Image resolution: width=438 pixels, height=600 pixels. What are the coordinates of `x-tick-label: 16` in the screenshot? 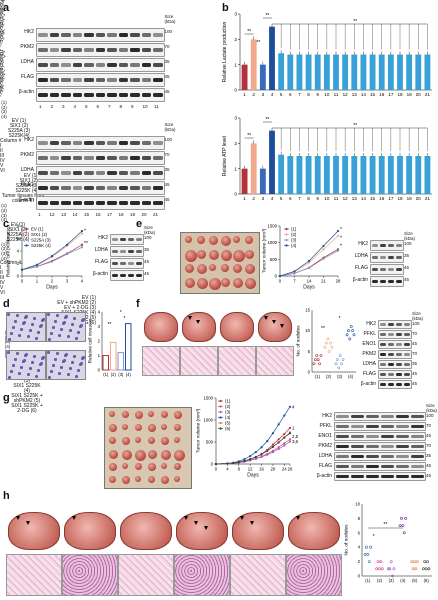 It's located at (382, 198).